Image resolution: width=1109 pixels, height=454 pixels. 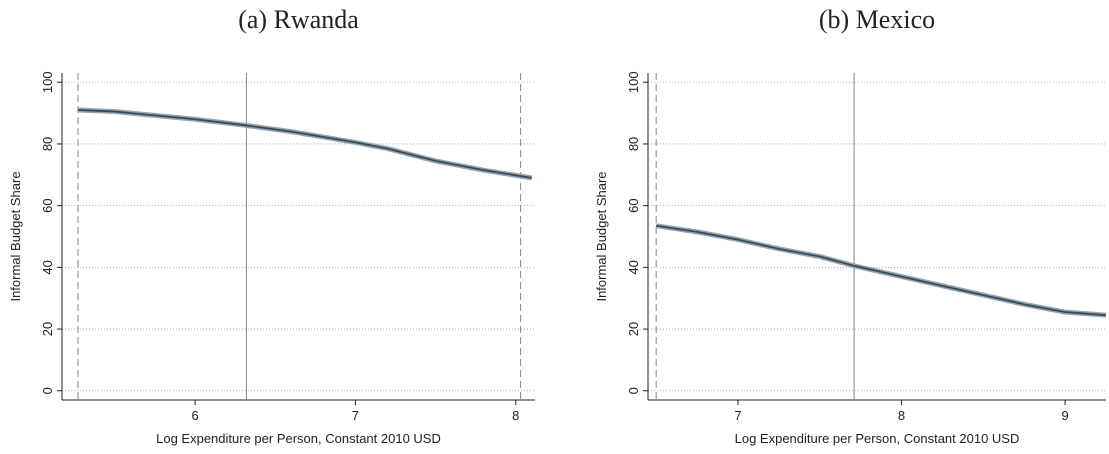 I want to click on panel-title: (a) Rwanda, so click(x=298, y=19).